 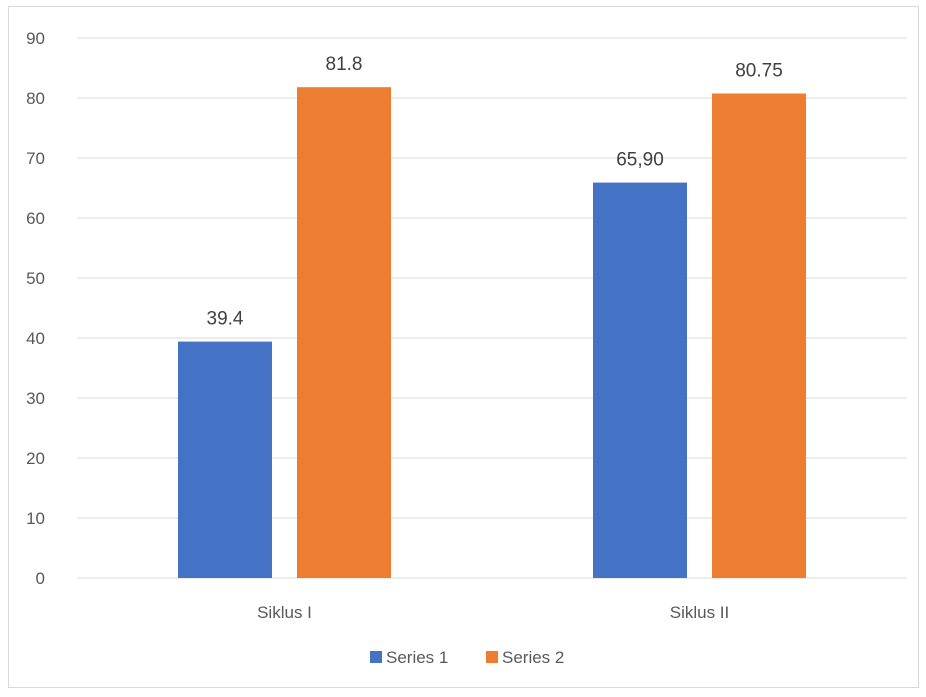 I want to click on y-tick-label: 20, so click(x=35, y=458).